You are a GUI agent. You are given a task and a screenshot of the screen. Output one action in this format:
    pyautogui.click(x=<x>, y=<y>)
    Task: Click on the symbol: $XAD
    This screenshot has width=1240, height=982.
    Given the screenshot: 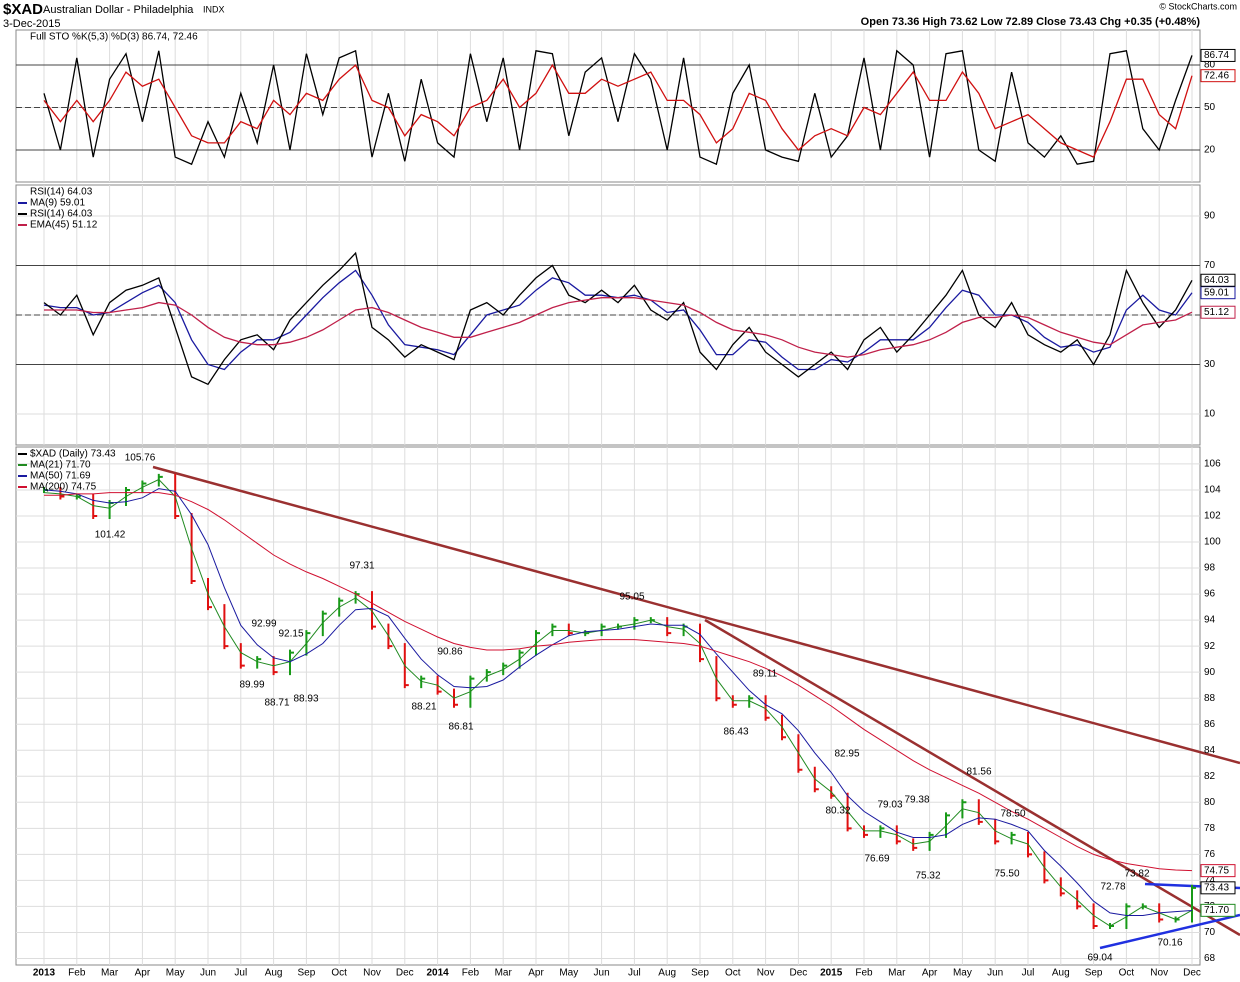 What is the action you would take?
    pyautogui.click(x=23, y=9)
    